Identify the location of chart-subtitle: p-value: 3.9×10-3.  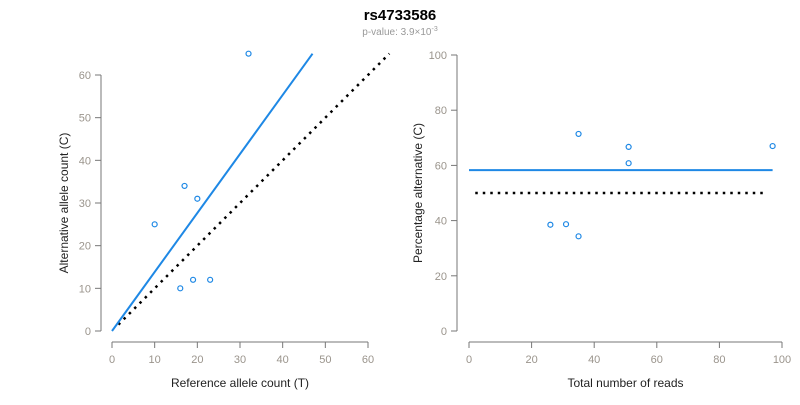
(400, 32).